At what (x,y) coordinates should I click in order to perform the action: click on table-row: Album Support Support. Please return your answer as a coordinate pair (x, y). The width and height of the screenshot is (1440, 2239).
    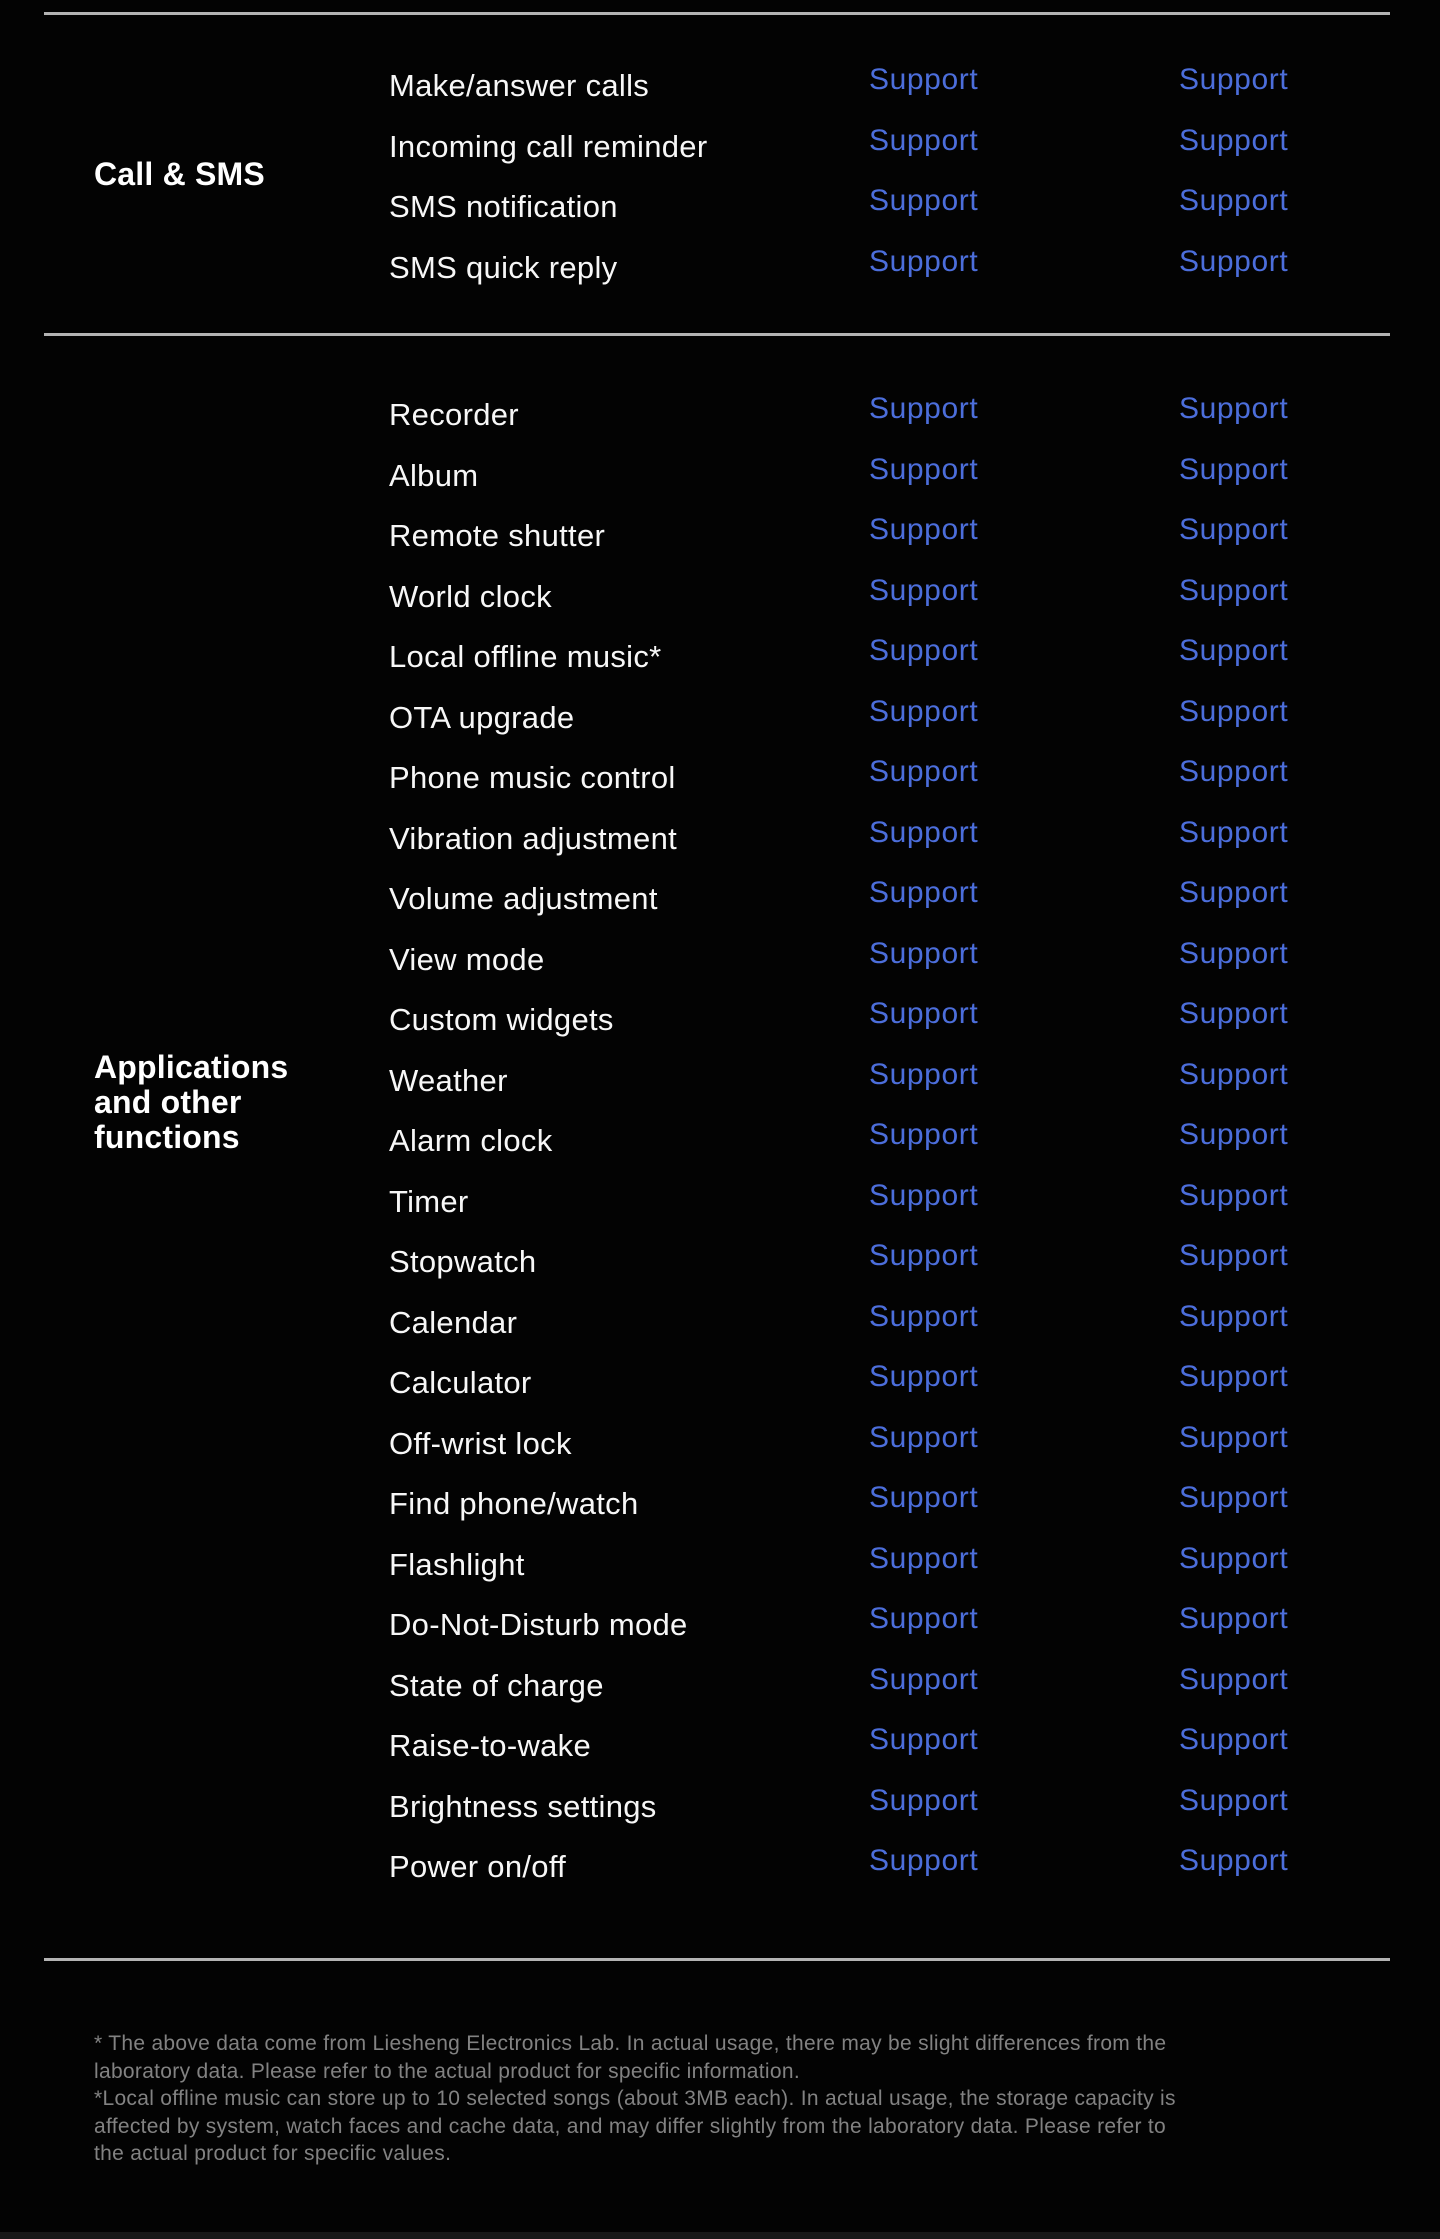
    Looking at the image, I should click on (914, 476).